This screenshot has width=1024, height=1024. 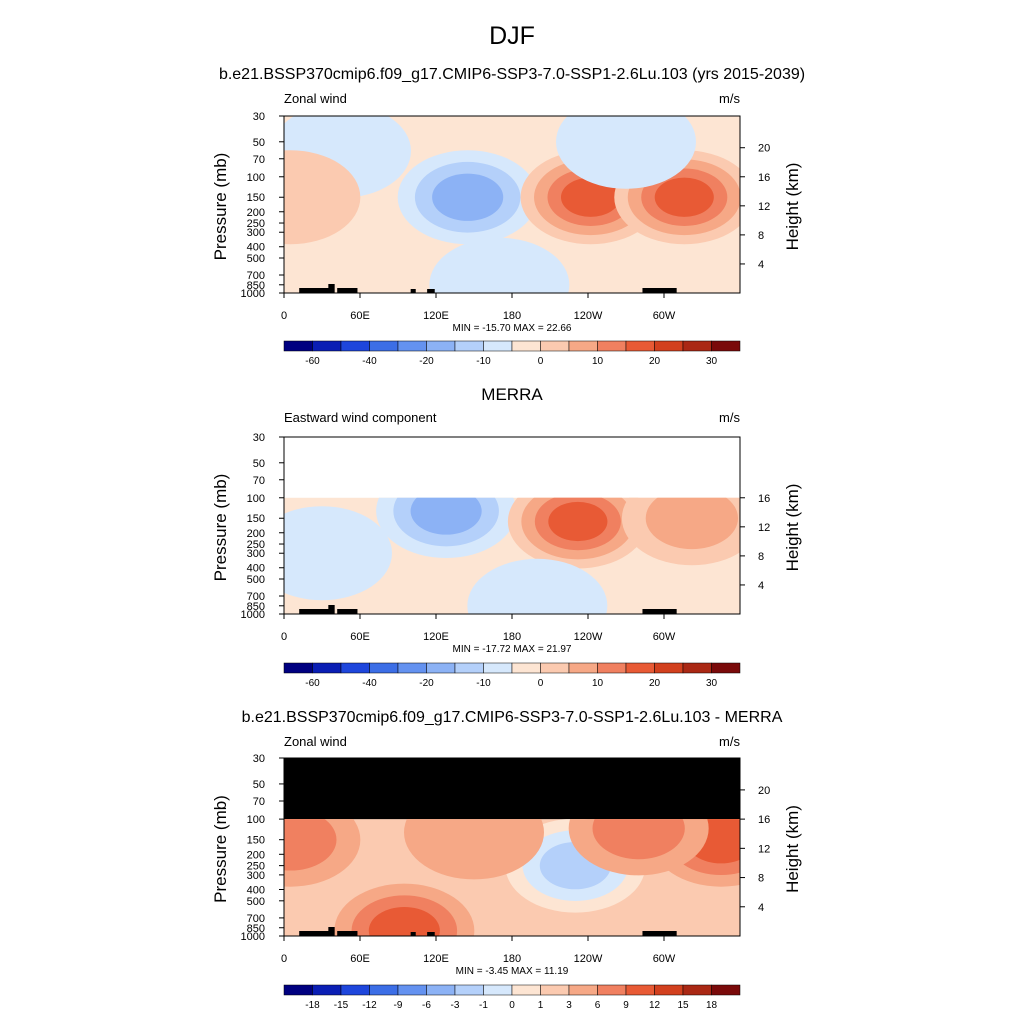 What do you see at coordinates (512, 316) in the screenshot?
I see `x-tick-label: 180` at bounding box center [512, 316].